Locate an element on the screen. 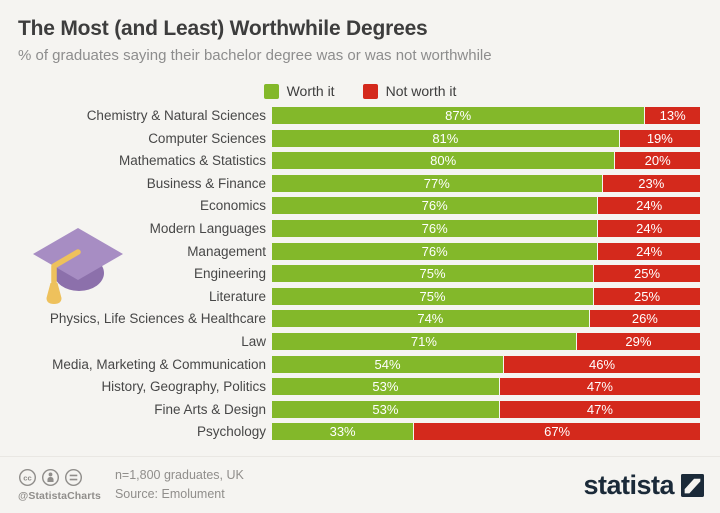 The width and height of the screenshot is (720, 513). license-icons: cc is located at coordinates (50, 477).